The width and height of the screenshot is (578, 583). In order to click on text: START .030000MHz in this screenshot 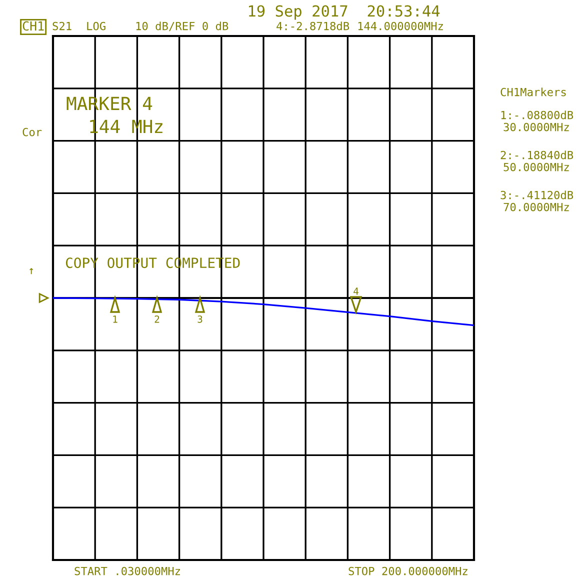, I will do `click(127, 571)`.